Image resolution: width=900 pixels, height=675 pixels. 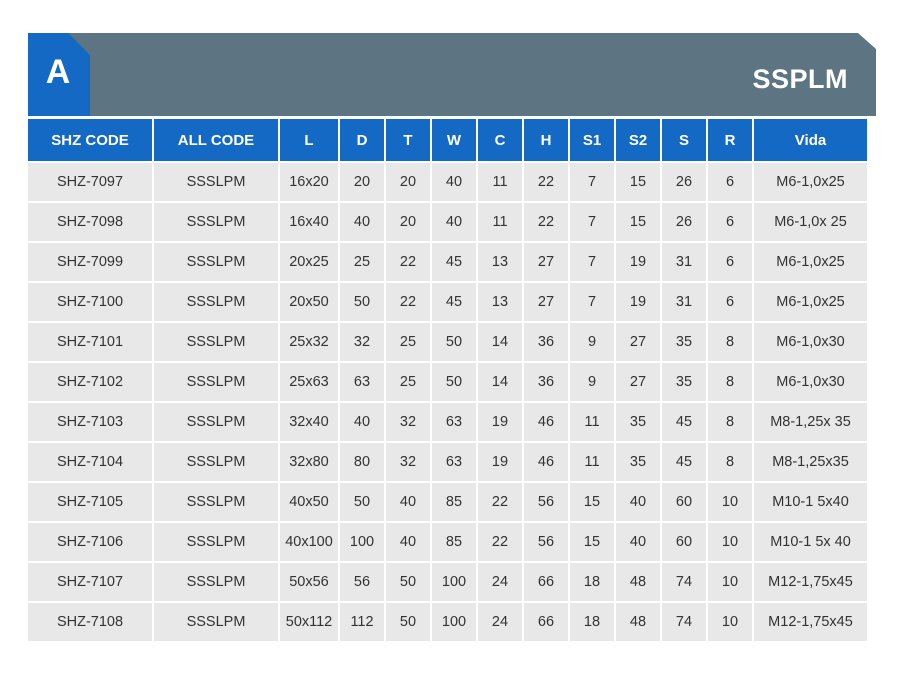 What do you see at coordinates (500, 582) in the screenshot?
I see `table-cell: 24` at bounding box center [500, 582].